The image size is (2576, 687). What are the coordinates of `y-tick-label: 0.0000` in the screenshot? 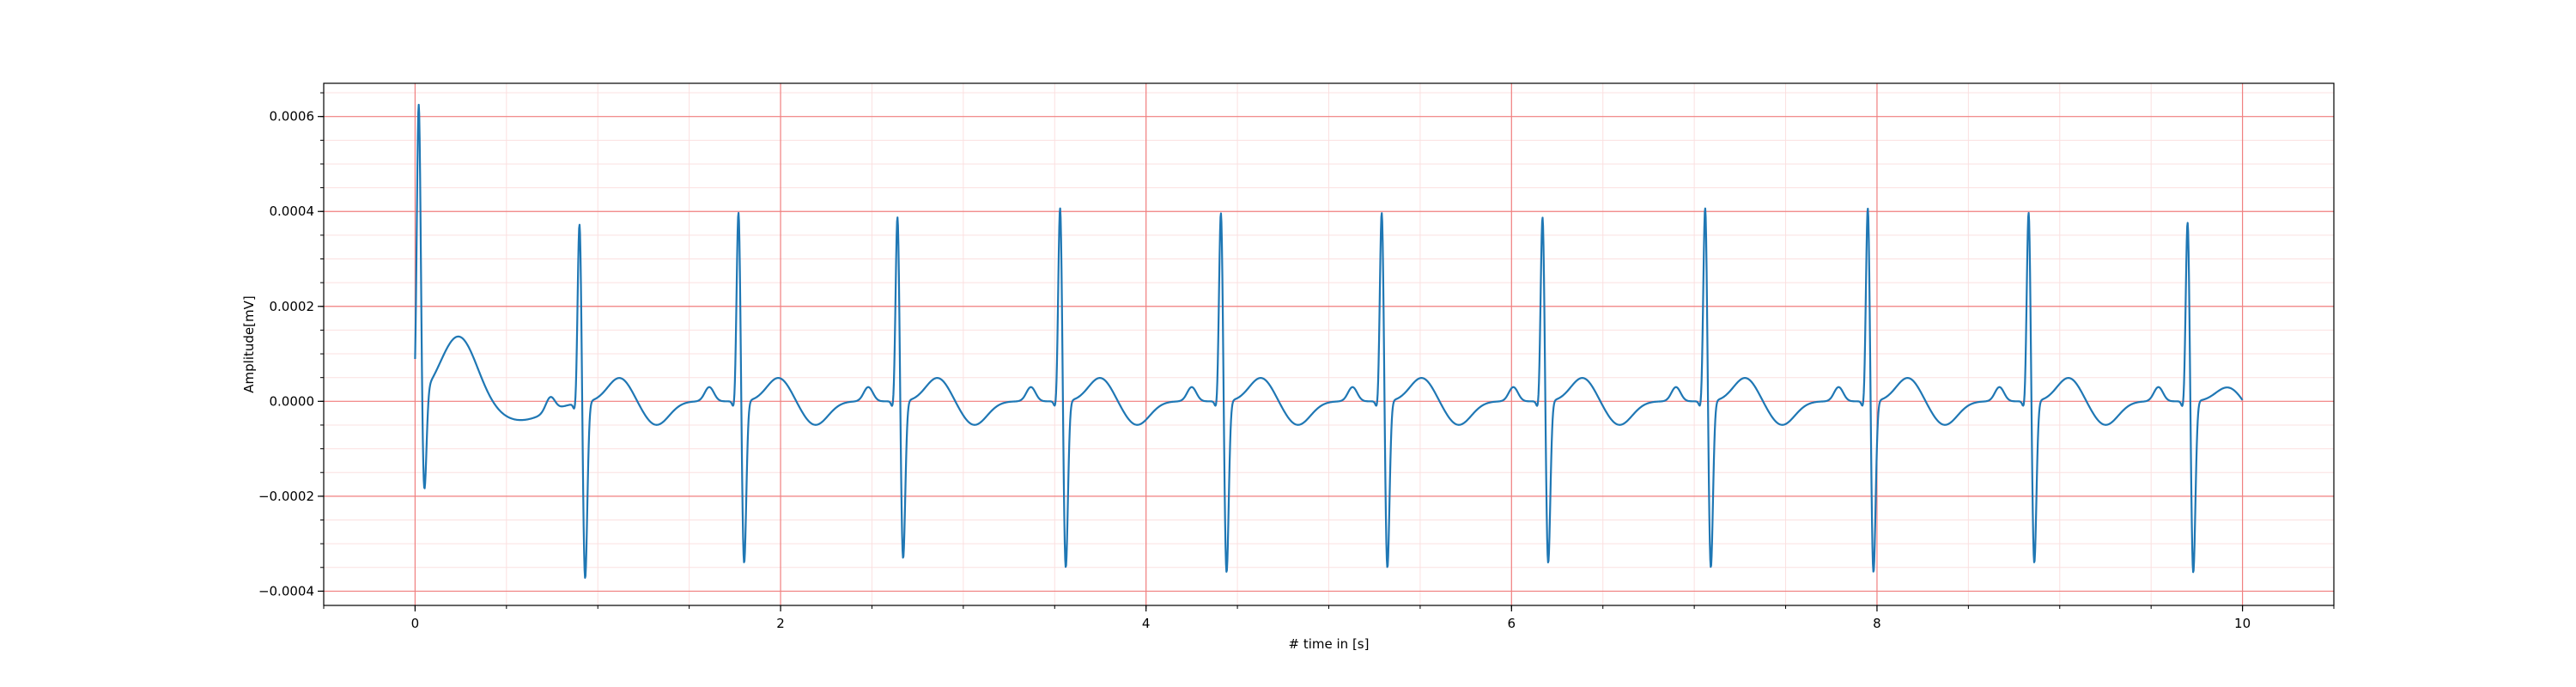 It's located at (292, 401).